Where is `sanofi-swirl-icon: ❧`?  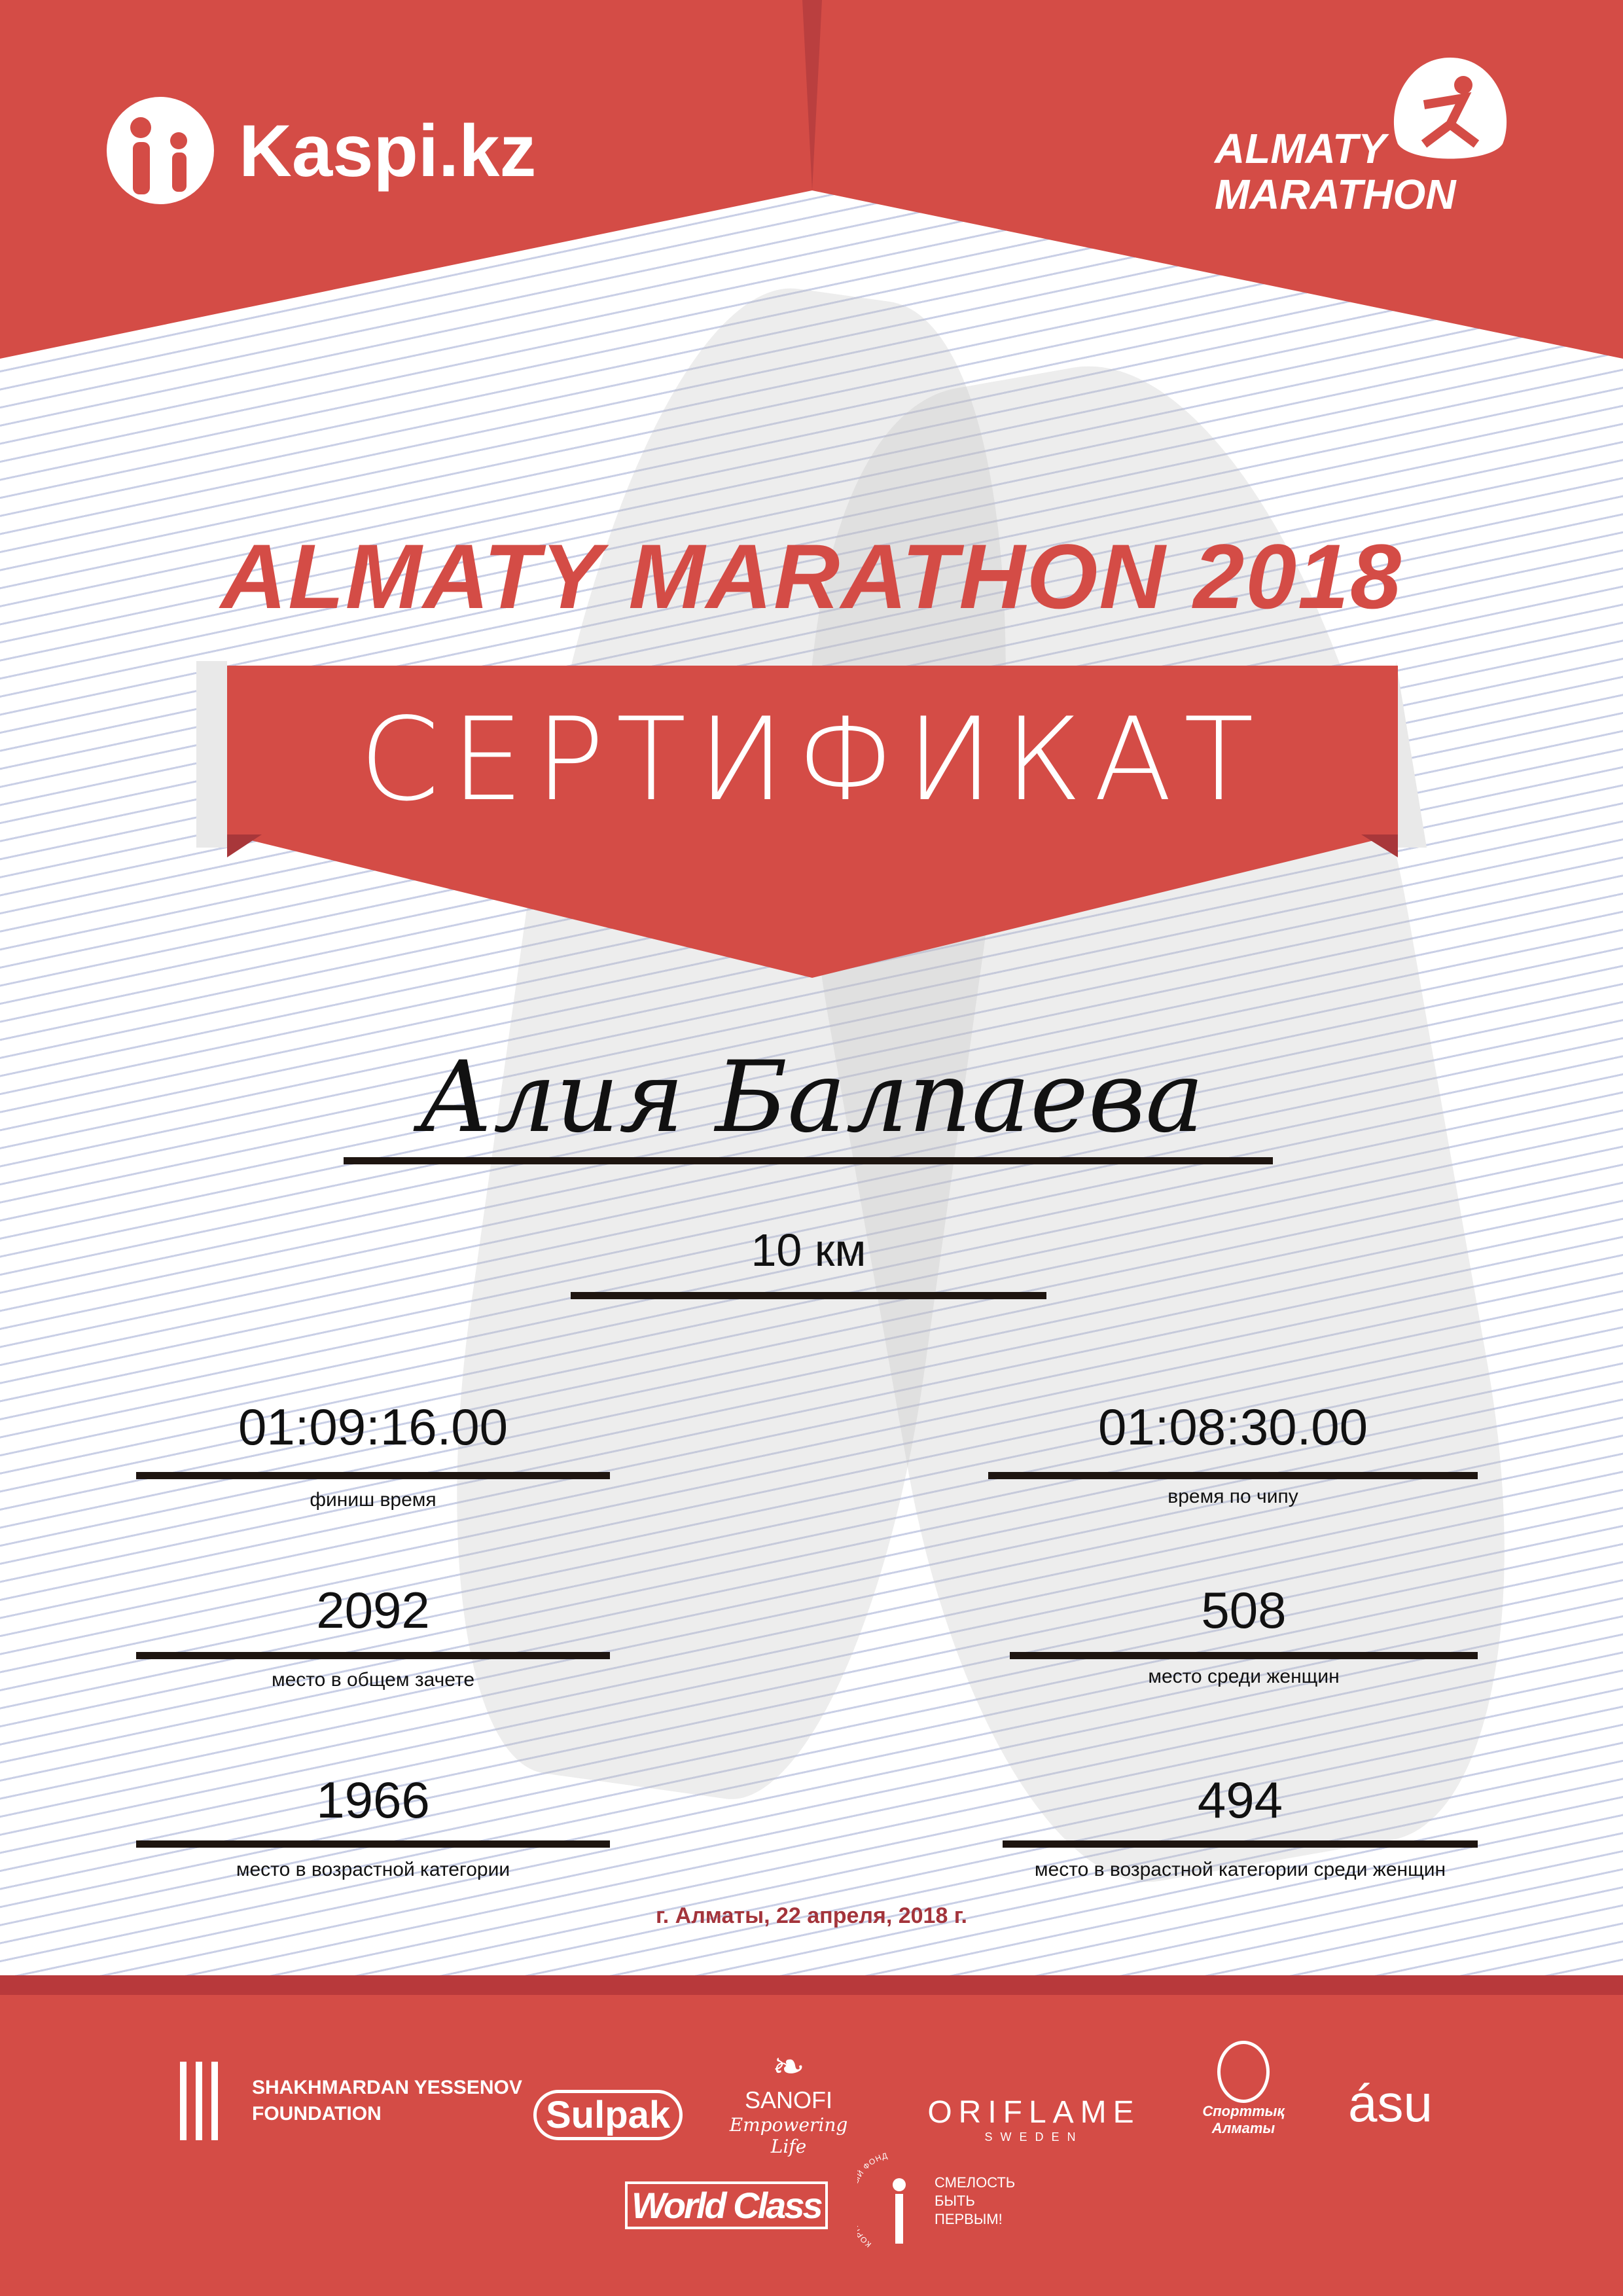 sanofi-swirl-icon: ❧ is located at coordinates (789, 2067).